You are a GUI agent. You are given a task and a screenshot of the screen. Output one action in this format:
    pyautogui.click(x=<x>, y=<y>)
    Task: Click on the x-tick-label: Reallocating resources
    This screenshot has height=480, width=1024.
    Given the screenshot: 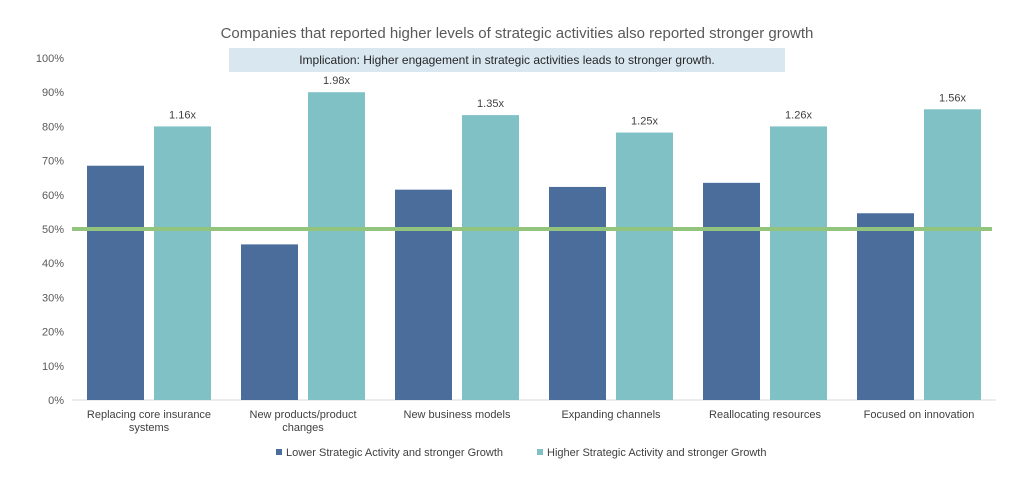 What is the action you would take?
    pyautogui.click(x=765, y=415)
    